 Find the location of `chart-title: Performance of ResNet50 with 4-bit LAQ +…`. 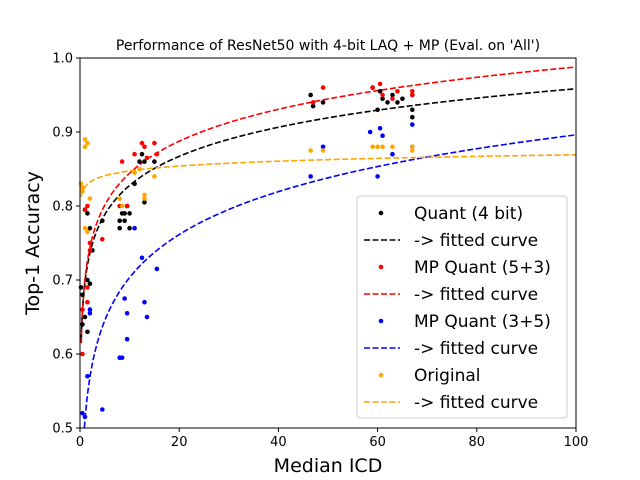

chart-title: Performance of ResNet50 with 4-bit LAQ +… is located at coordinates (328, 46).